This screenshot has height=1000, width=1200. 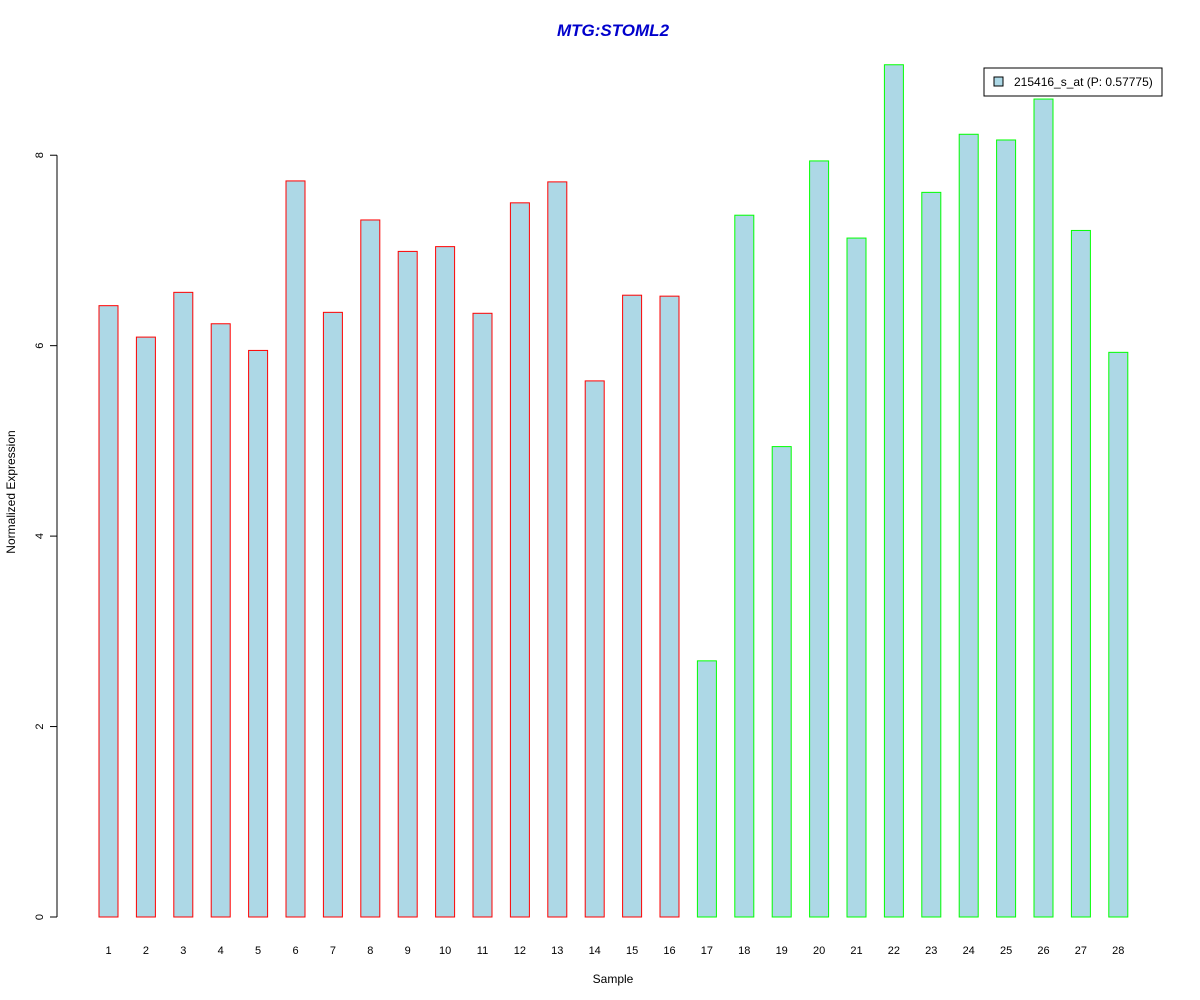 What do you see at coordinates (1081, 951) in the screenshot?
I see `x-tick-label: 27` at bounding box center [1081, 951].